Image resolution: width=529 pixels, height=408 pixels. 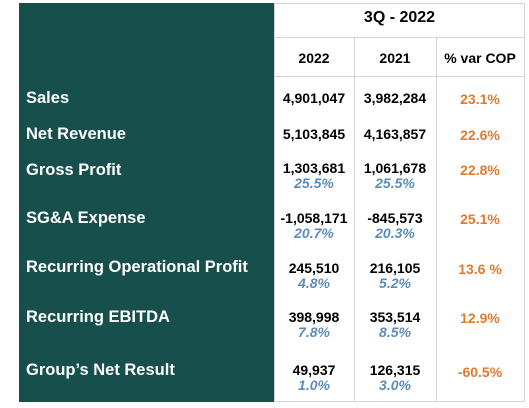 I want to click on table-cell: 216,105 5.2%, so click(x=395, y=276).